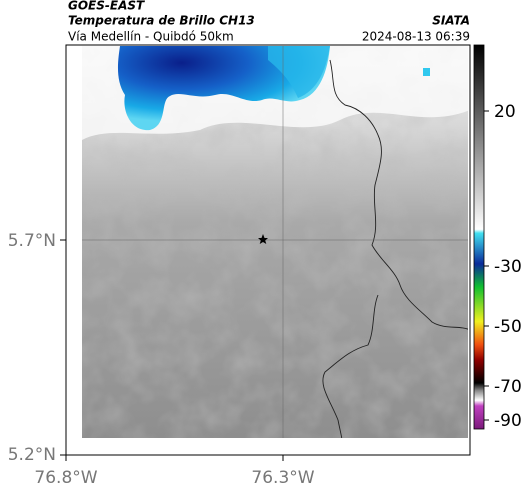 This screenshot has height=491, width=526. I want to click on lon-label: 76.3°W, so click(282, 478).